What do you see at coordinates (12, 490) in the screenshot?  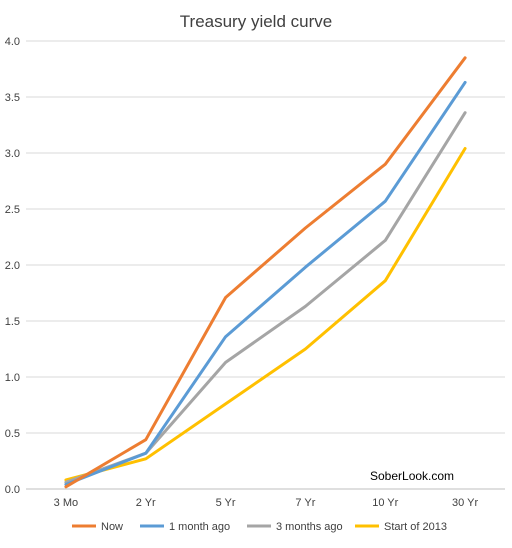 I see `y-tick-label: 0.0` at bounding box center [12, 490].